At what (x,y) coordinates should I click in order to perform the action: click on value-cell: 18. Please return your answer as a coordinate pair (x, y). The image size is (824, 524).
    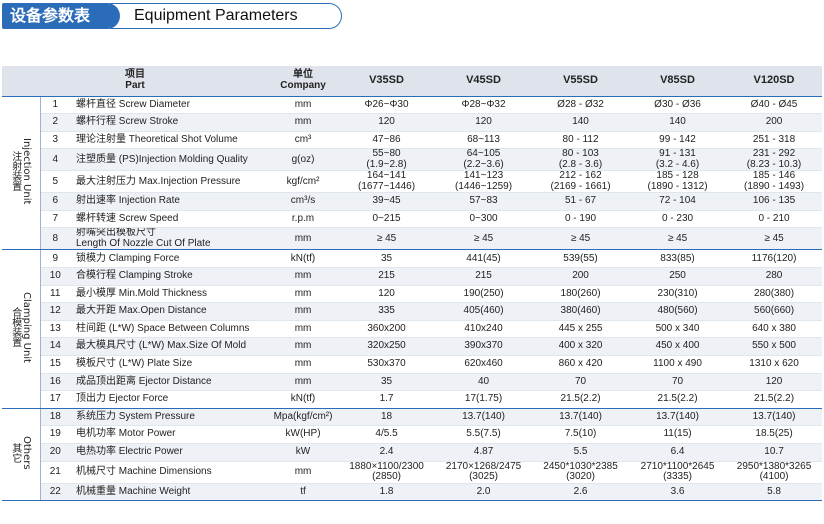
    Looking at the image, I should click on (387, 417).